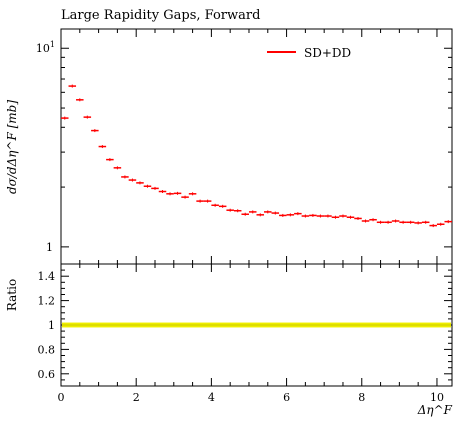 The image size is (467, 422). I want to click on ratio-label-group: Ratio, so click(12, 295).